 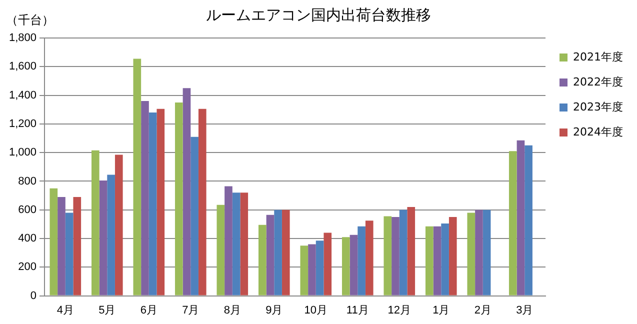 What do you see at coordinates (27, 267) in the screenshot?
I see `y-tick-label: 200` at bounding box center [27, 267].